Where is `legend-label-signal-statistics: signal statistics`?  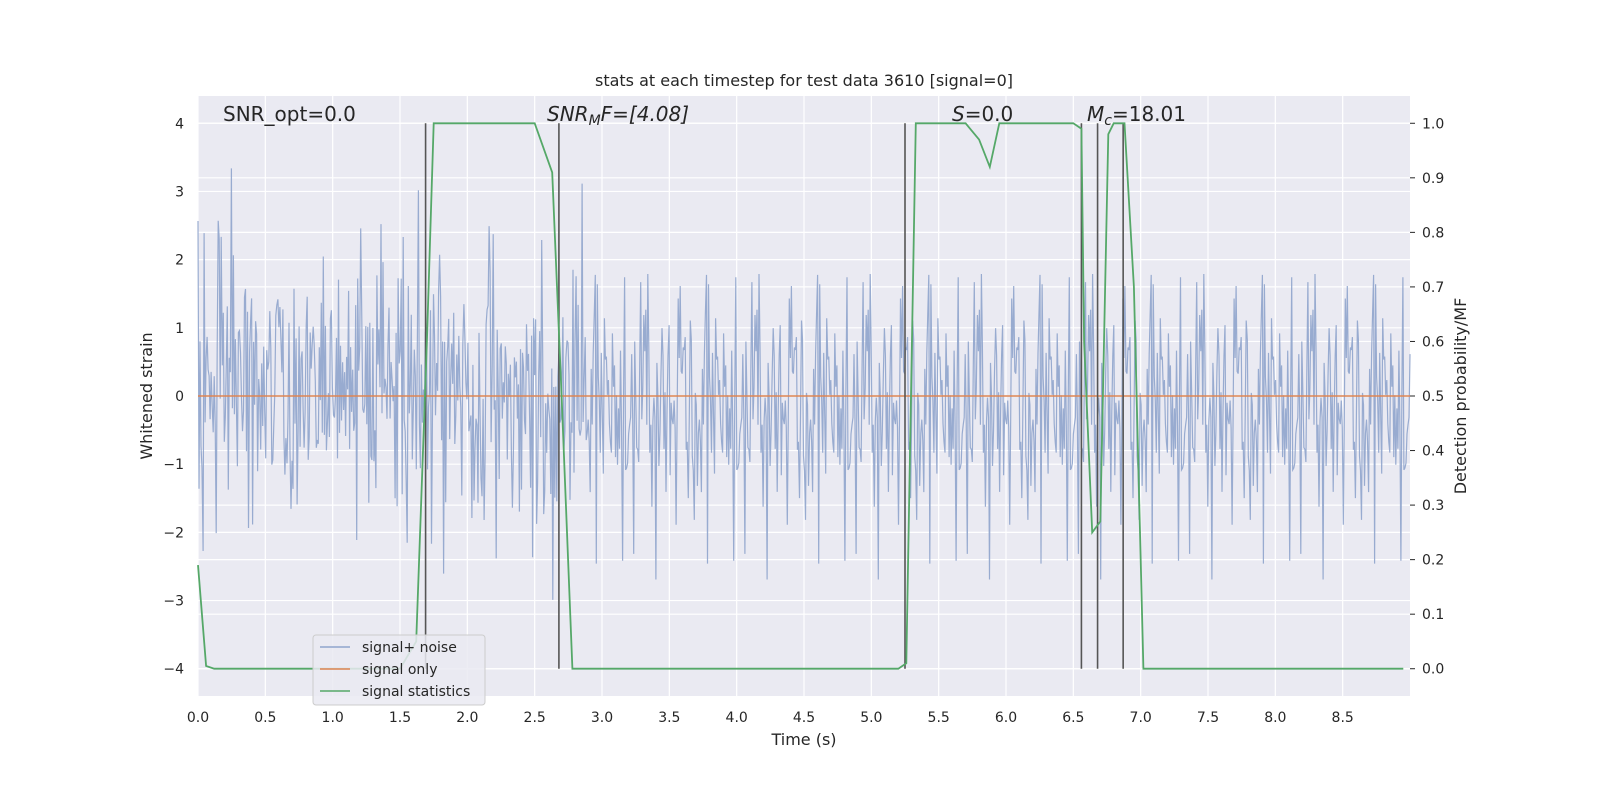 legend-label-signal-statistics: signal statistics is located at coordinates (416, 692).